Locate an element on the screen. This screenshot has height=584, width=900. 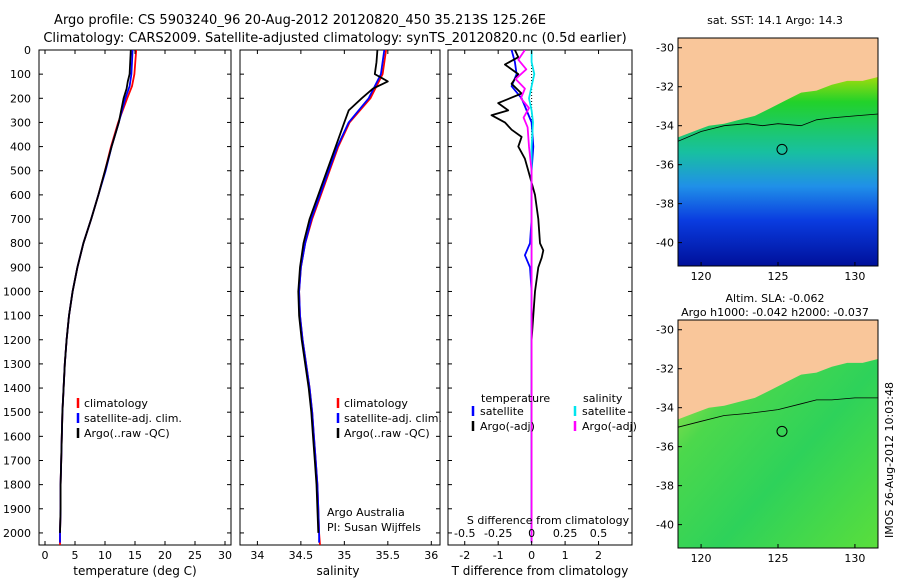
map-y-tick-label: -36 is located at coordinates (665, 165).